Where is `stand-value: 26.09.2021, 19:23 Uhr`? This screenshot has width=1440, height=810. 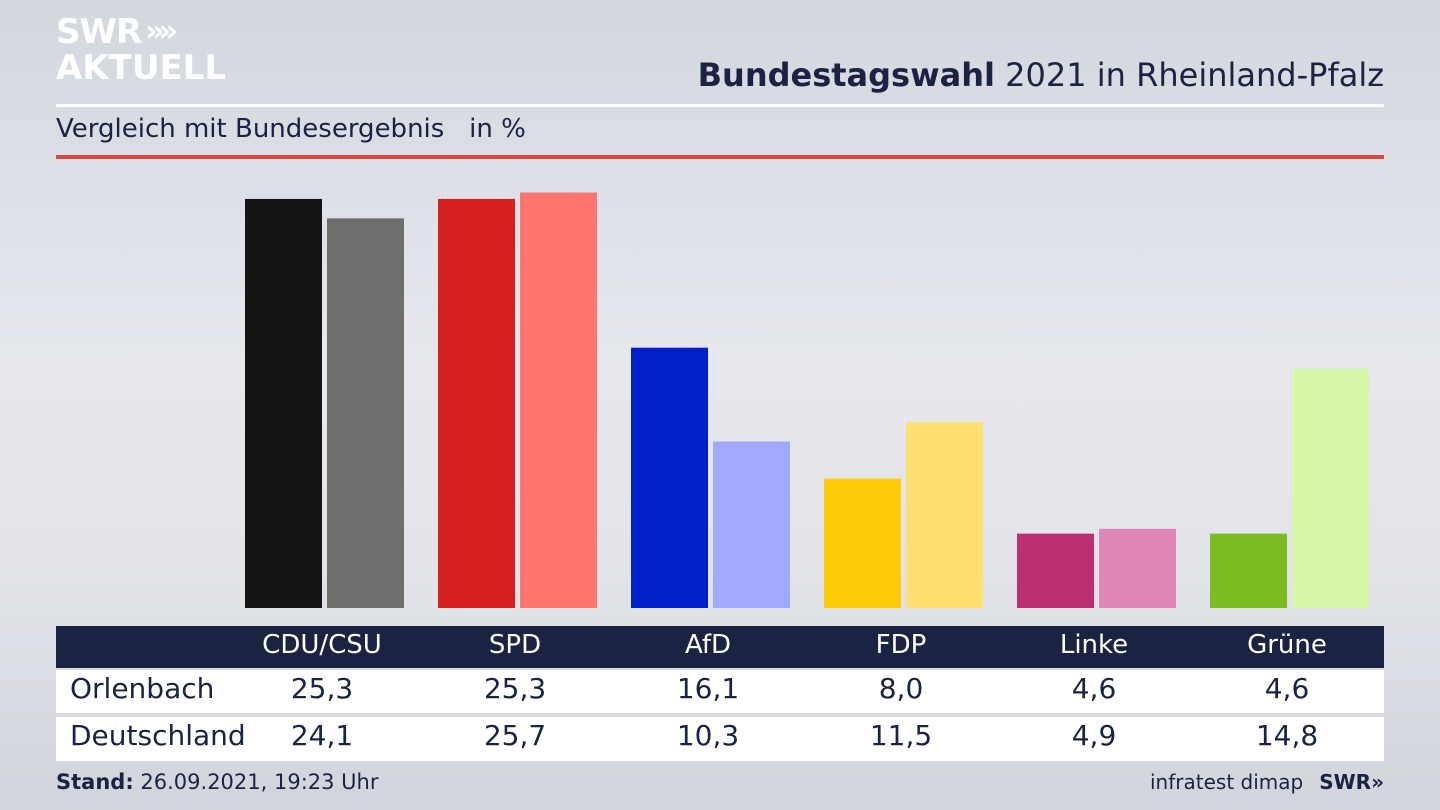
stand-value: 26.09.2021, 19:23 Uhr is located at coordinates (256, 782).